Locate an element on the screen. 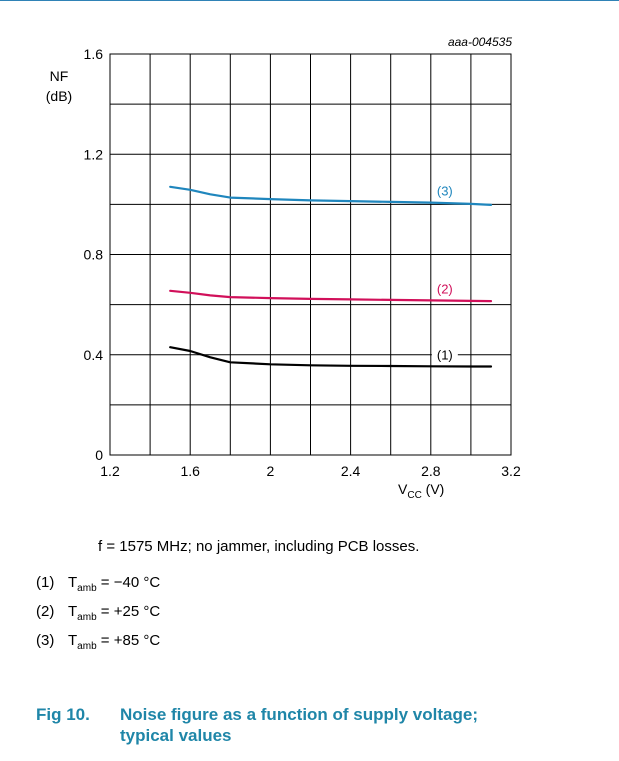 This screenshot has height=761, width=619. x-tick-label: 2.8 is located at coordinates (431, 471).